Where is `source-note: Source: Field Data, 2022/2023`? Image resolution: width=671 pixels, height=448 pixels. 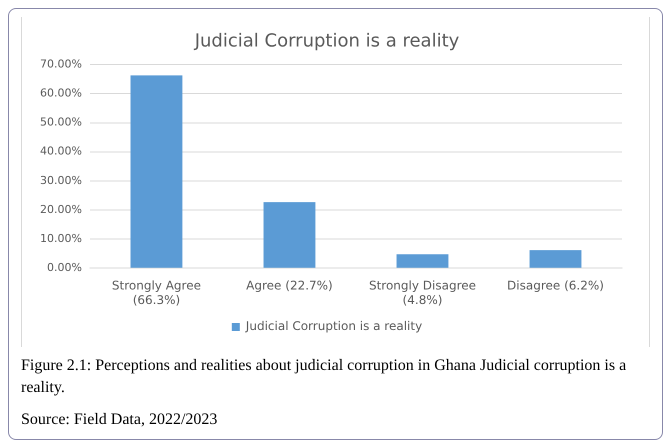 source-note: Source: Field Data, 2022/2023 is located at coordinates (119, 420).